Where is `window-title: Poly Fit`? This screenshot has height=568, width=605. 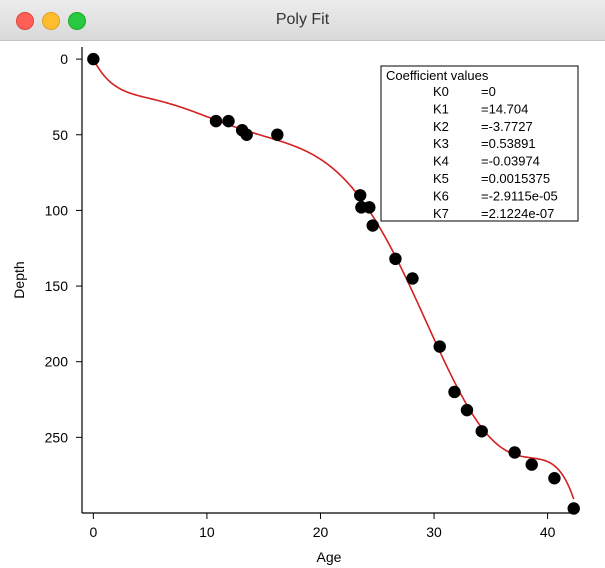 window-title: Poly Fit is located at coordinates (302, 19).